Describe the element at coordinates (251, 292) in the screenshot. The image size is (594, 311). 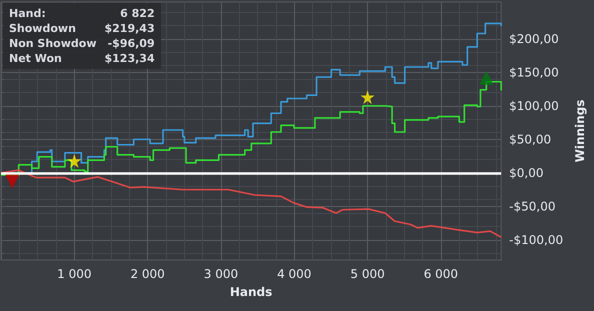
I see `x-axis-title: Hands` at that location.